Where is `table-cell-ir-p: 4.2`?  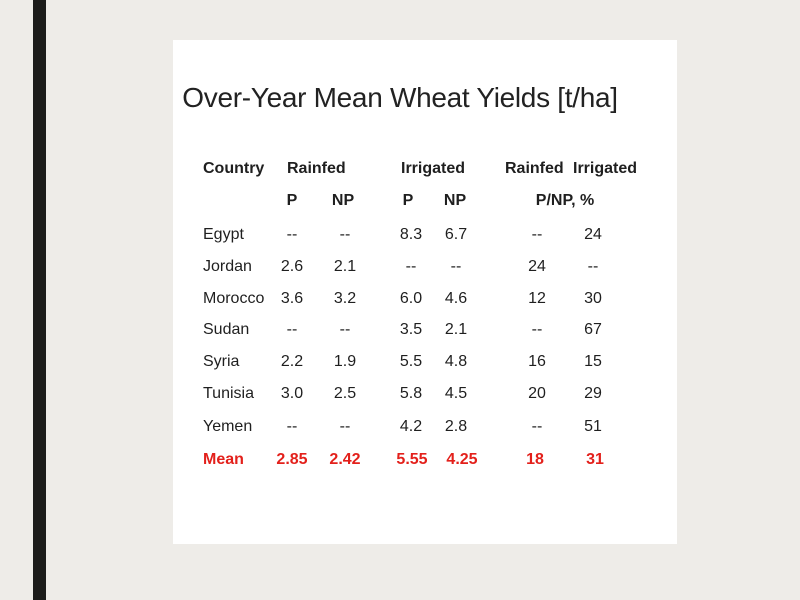
table-cell-ir-p: 4.2 is located at coordinates (411, 426).